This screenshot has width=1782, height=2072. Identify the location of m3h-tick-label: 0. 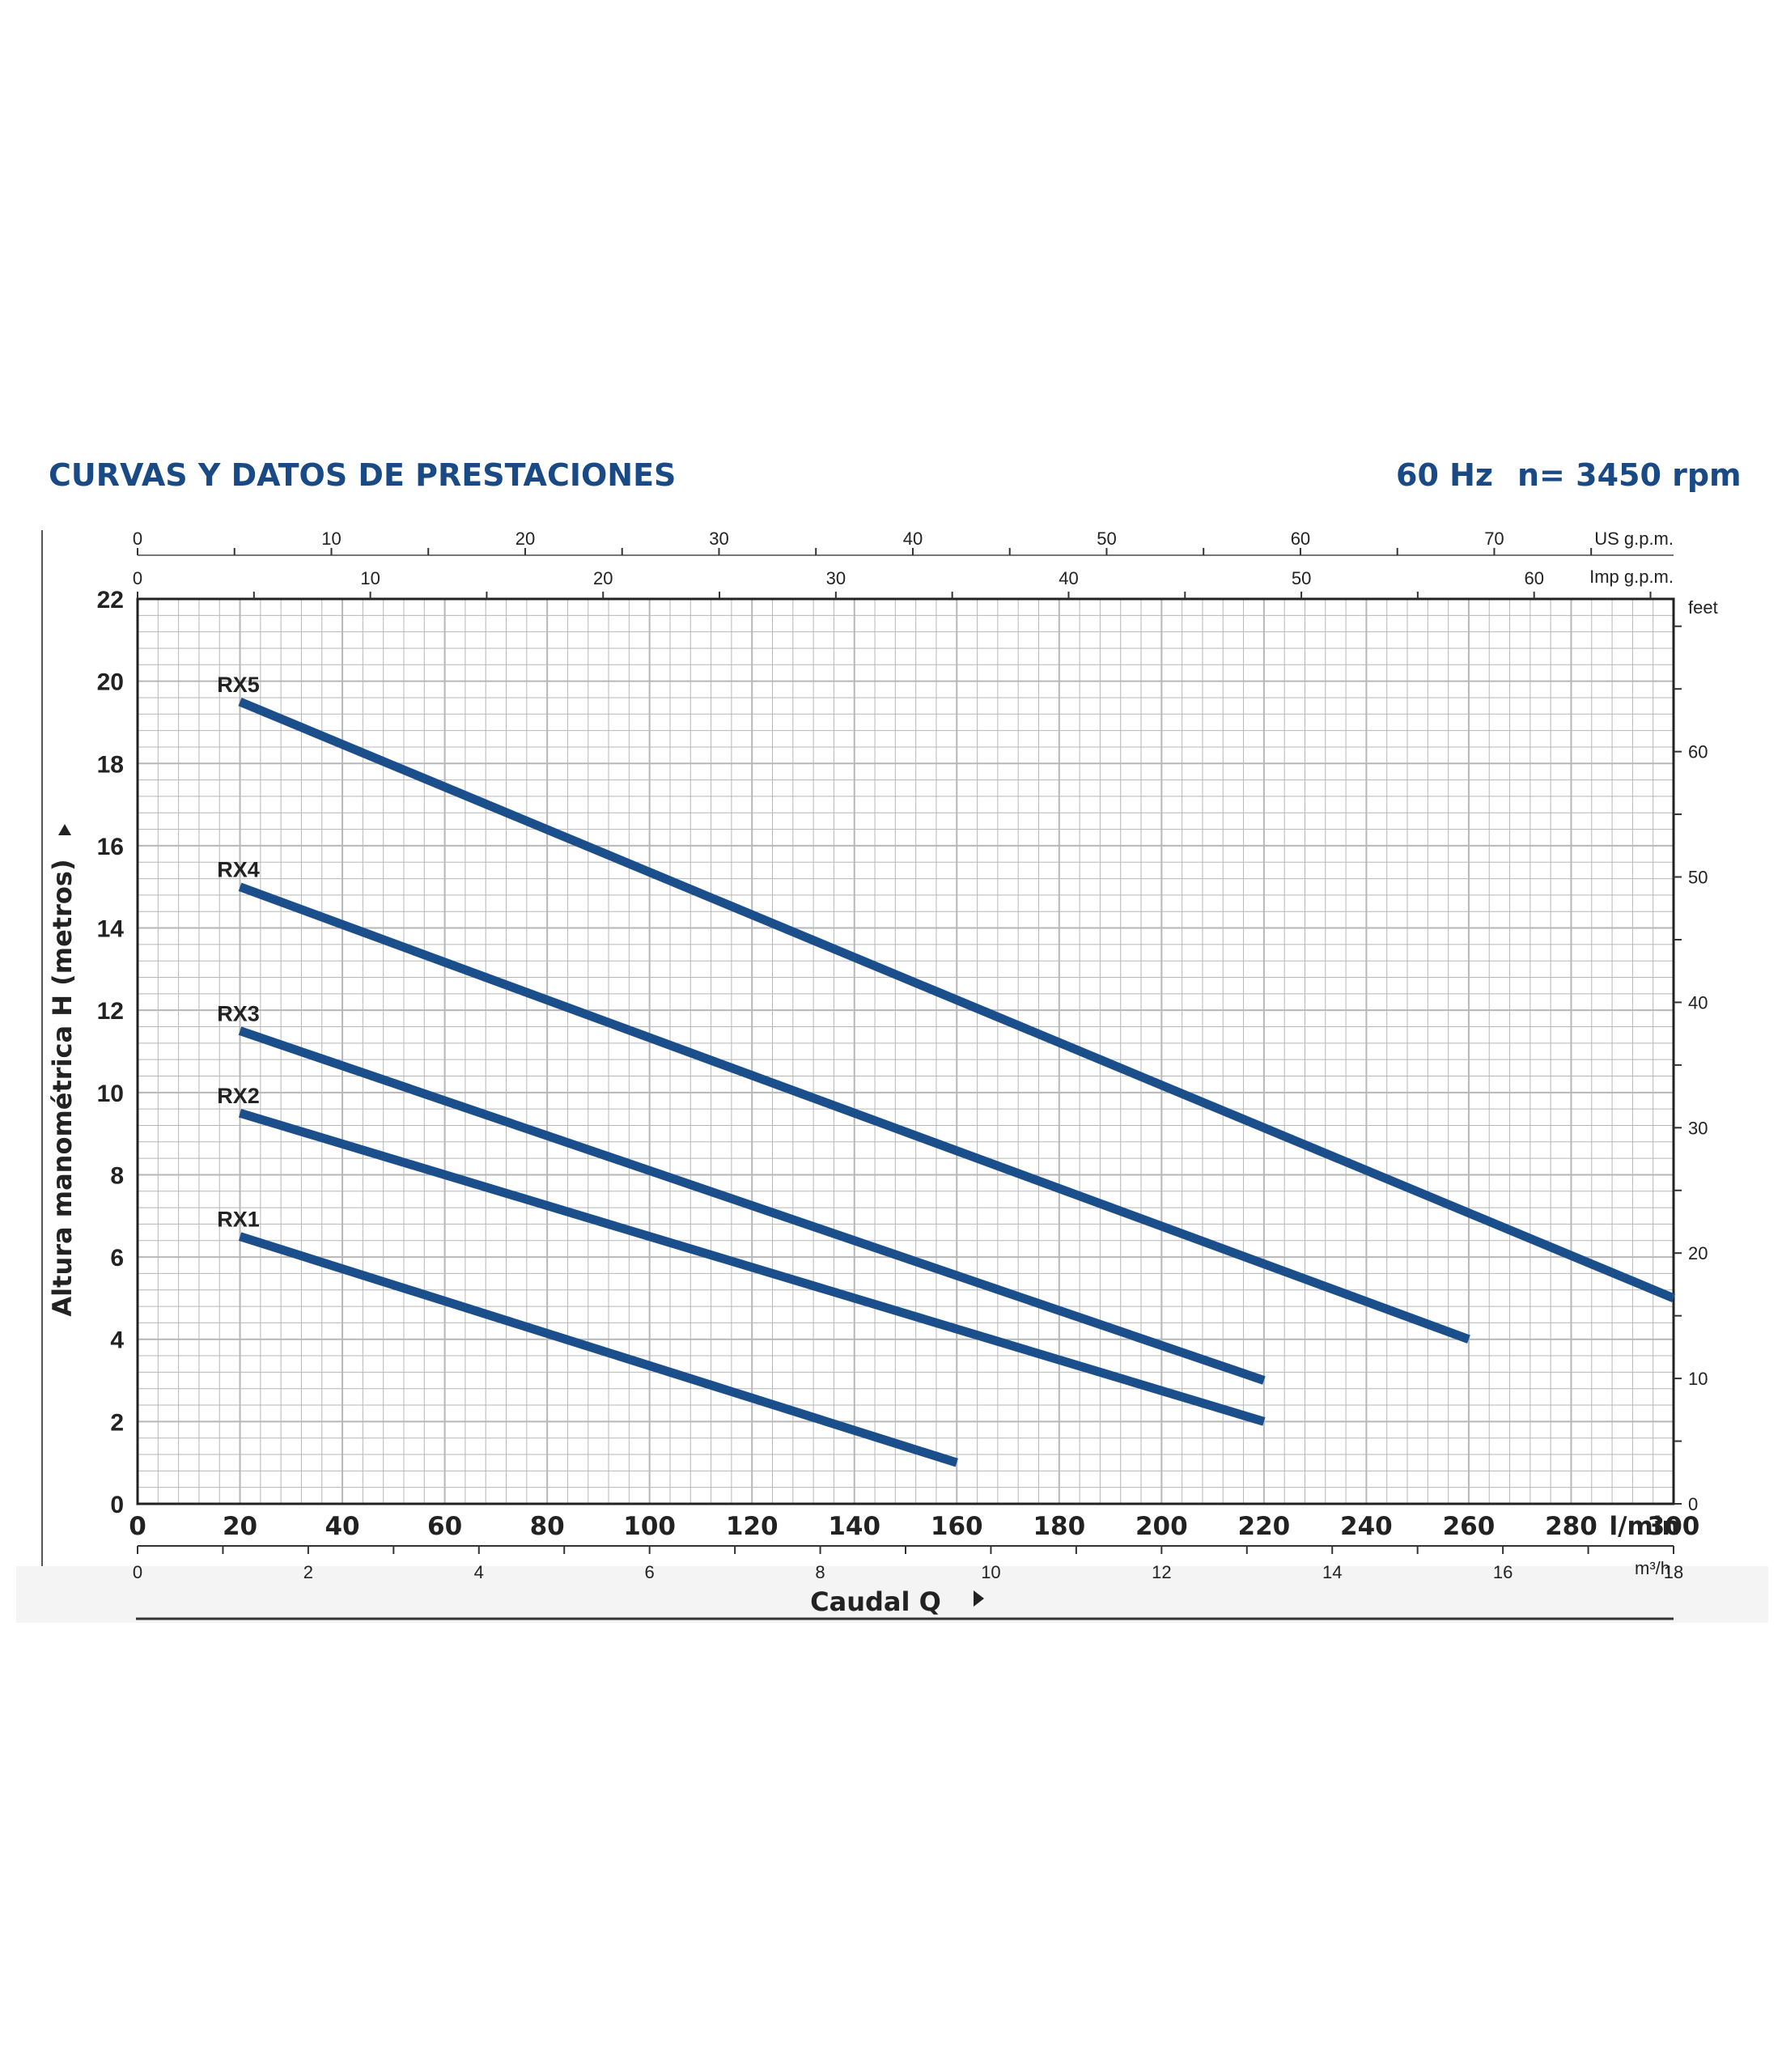
(137, 1572).